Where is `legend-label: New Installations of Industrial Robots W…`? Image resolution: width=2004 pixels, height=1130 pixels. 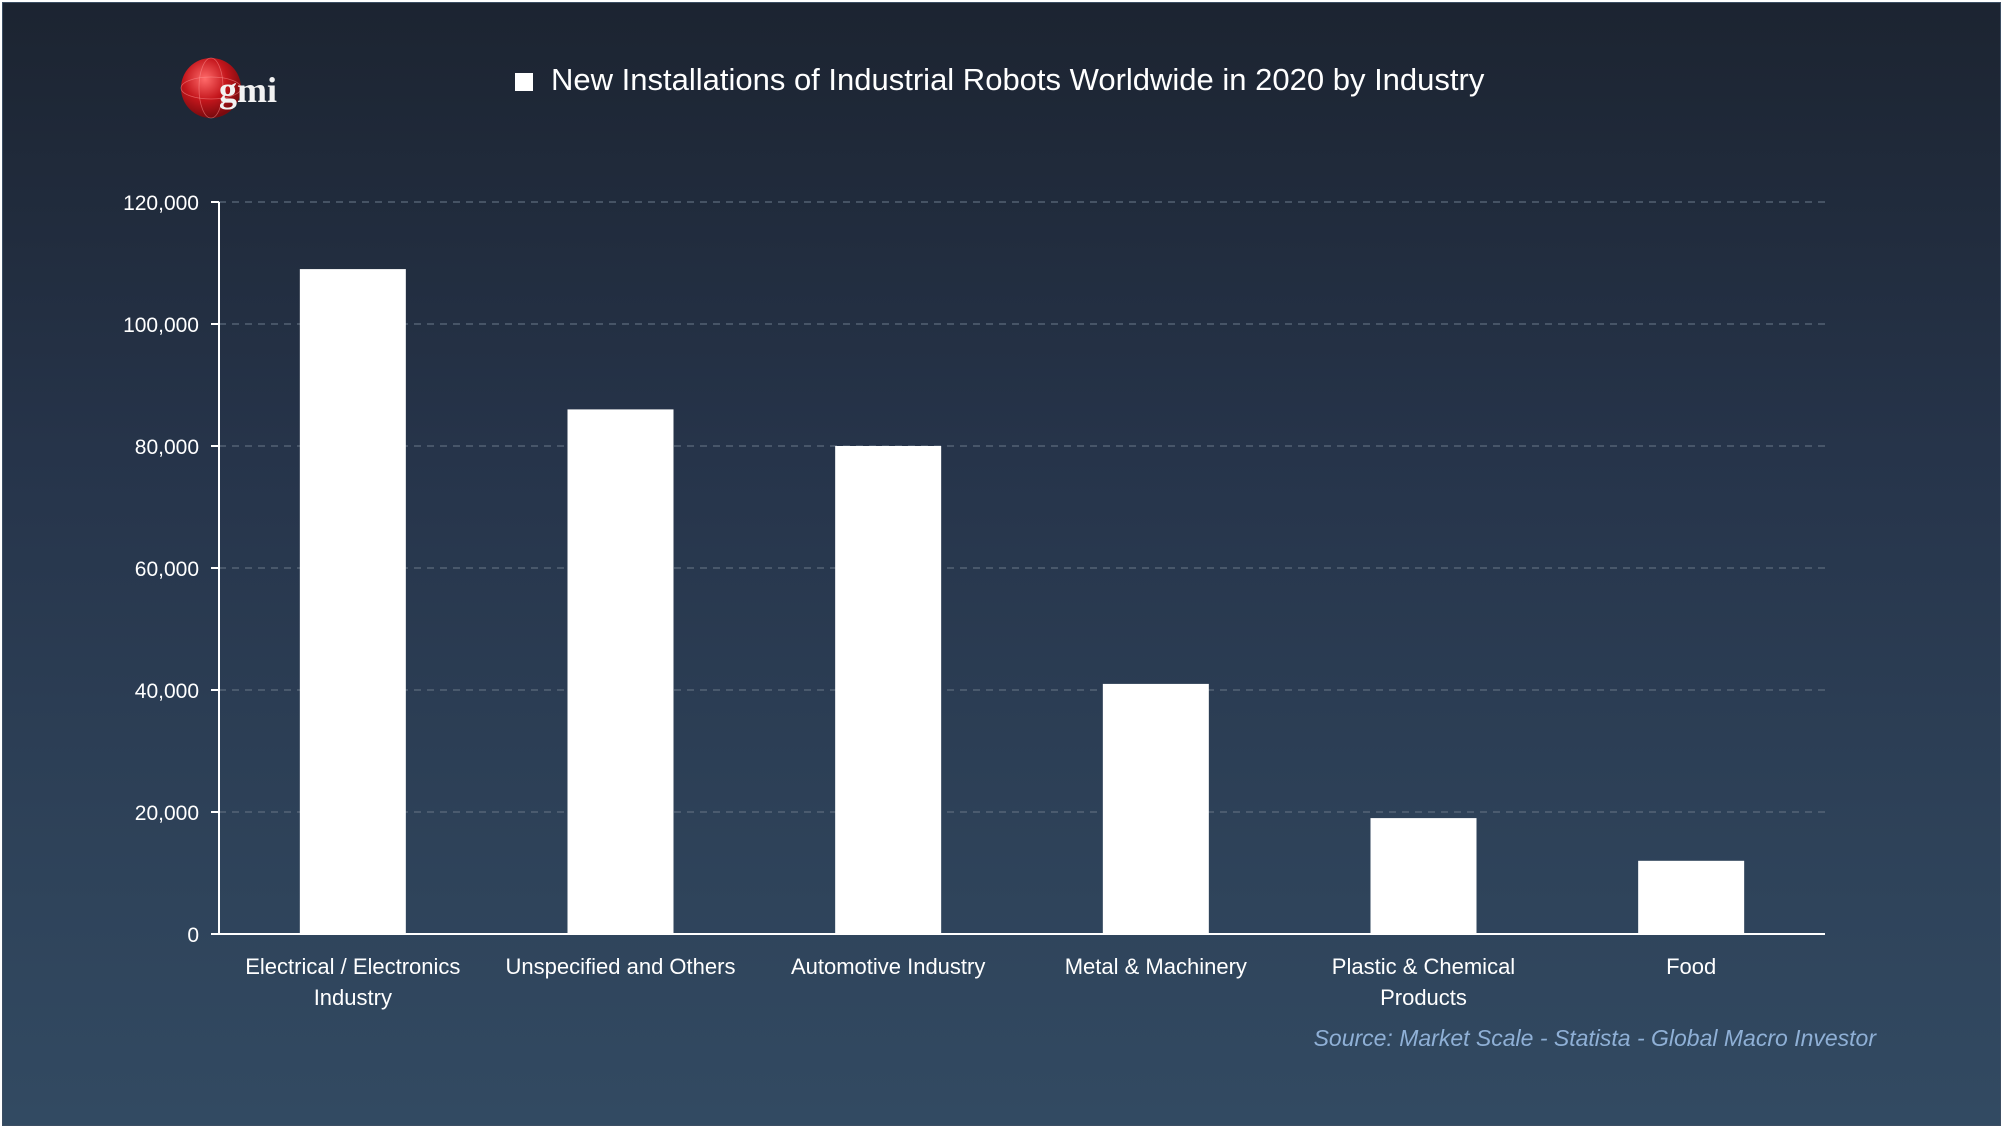 legend-label: New Installations of Industrial Robots W… is located at coordinates (1018, 79).